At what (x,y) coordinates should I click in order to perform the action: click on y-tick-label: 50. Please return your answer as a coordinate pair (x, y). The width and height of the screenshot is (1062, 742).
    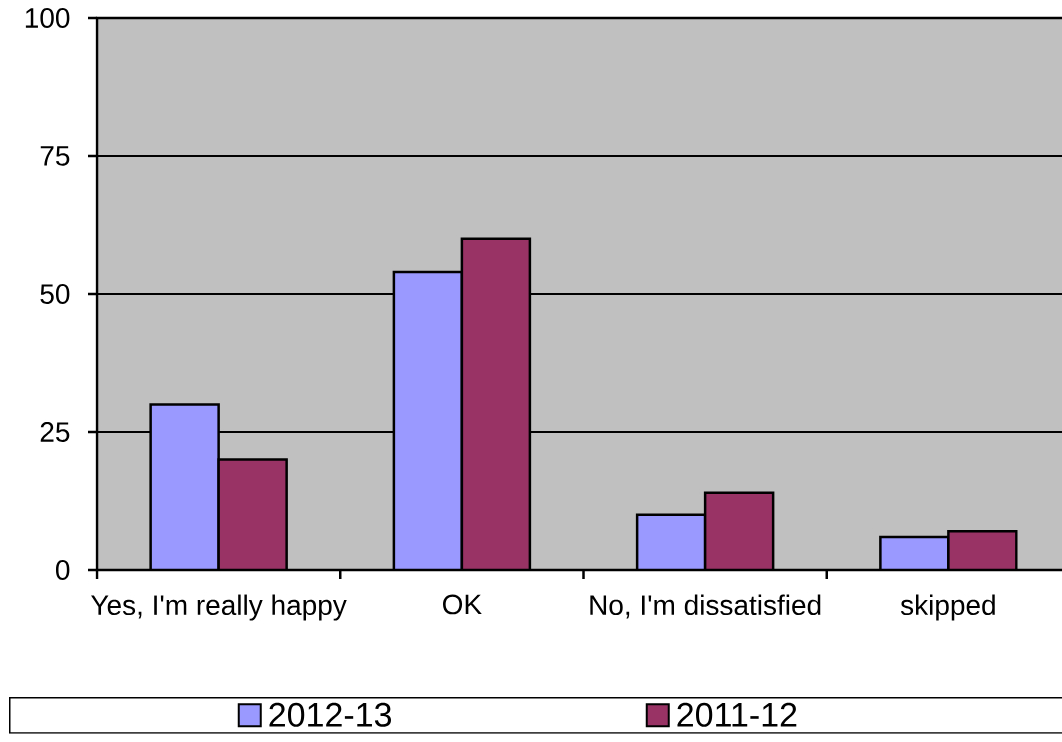
    Looking at the image, I should click on (55, 294).